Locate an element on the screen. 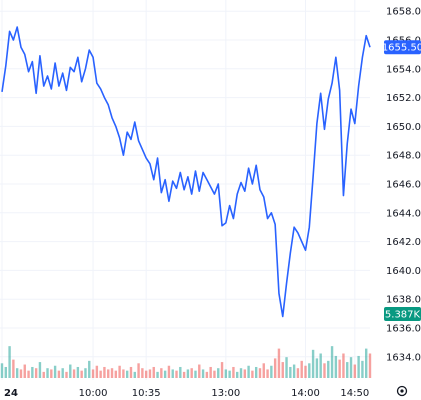 The image size is (421, 400). x-tick-label: 14:00 is located at coordinates (305, 393).